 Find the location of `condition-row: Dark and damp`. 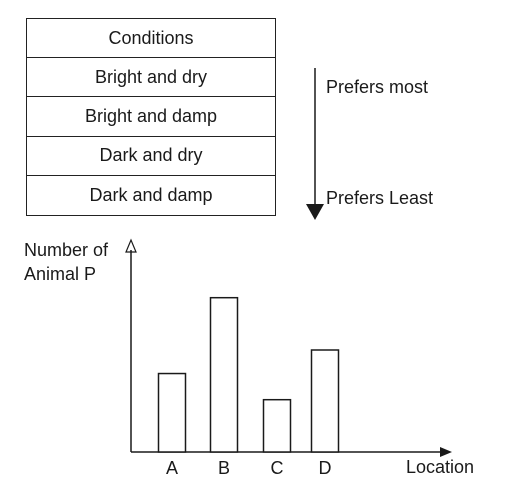

condition-row: Dark and damp is located at coordinates (151, 194).